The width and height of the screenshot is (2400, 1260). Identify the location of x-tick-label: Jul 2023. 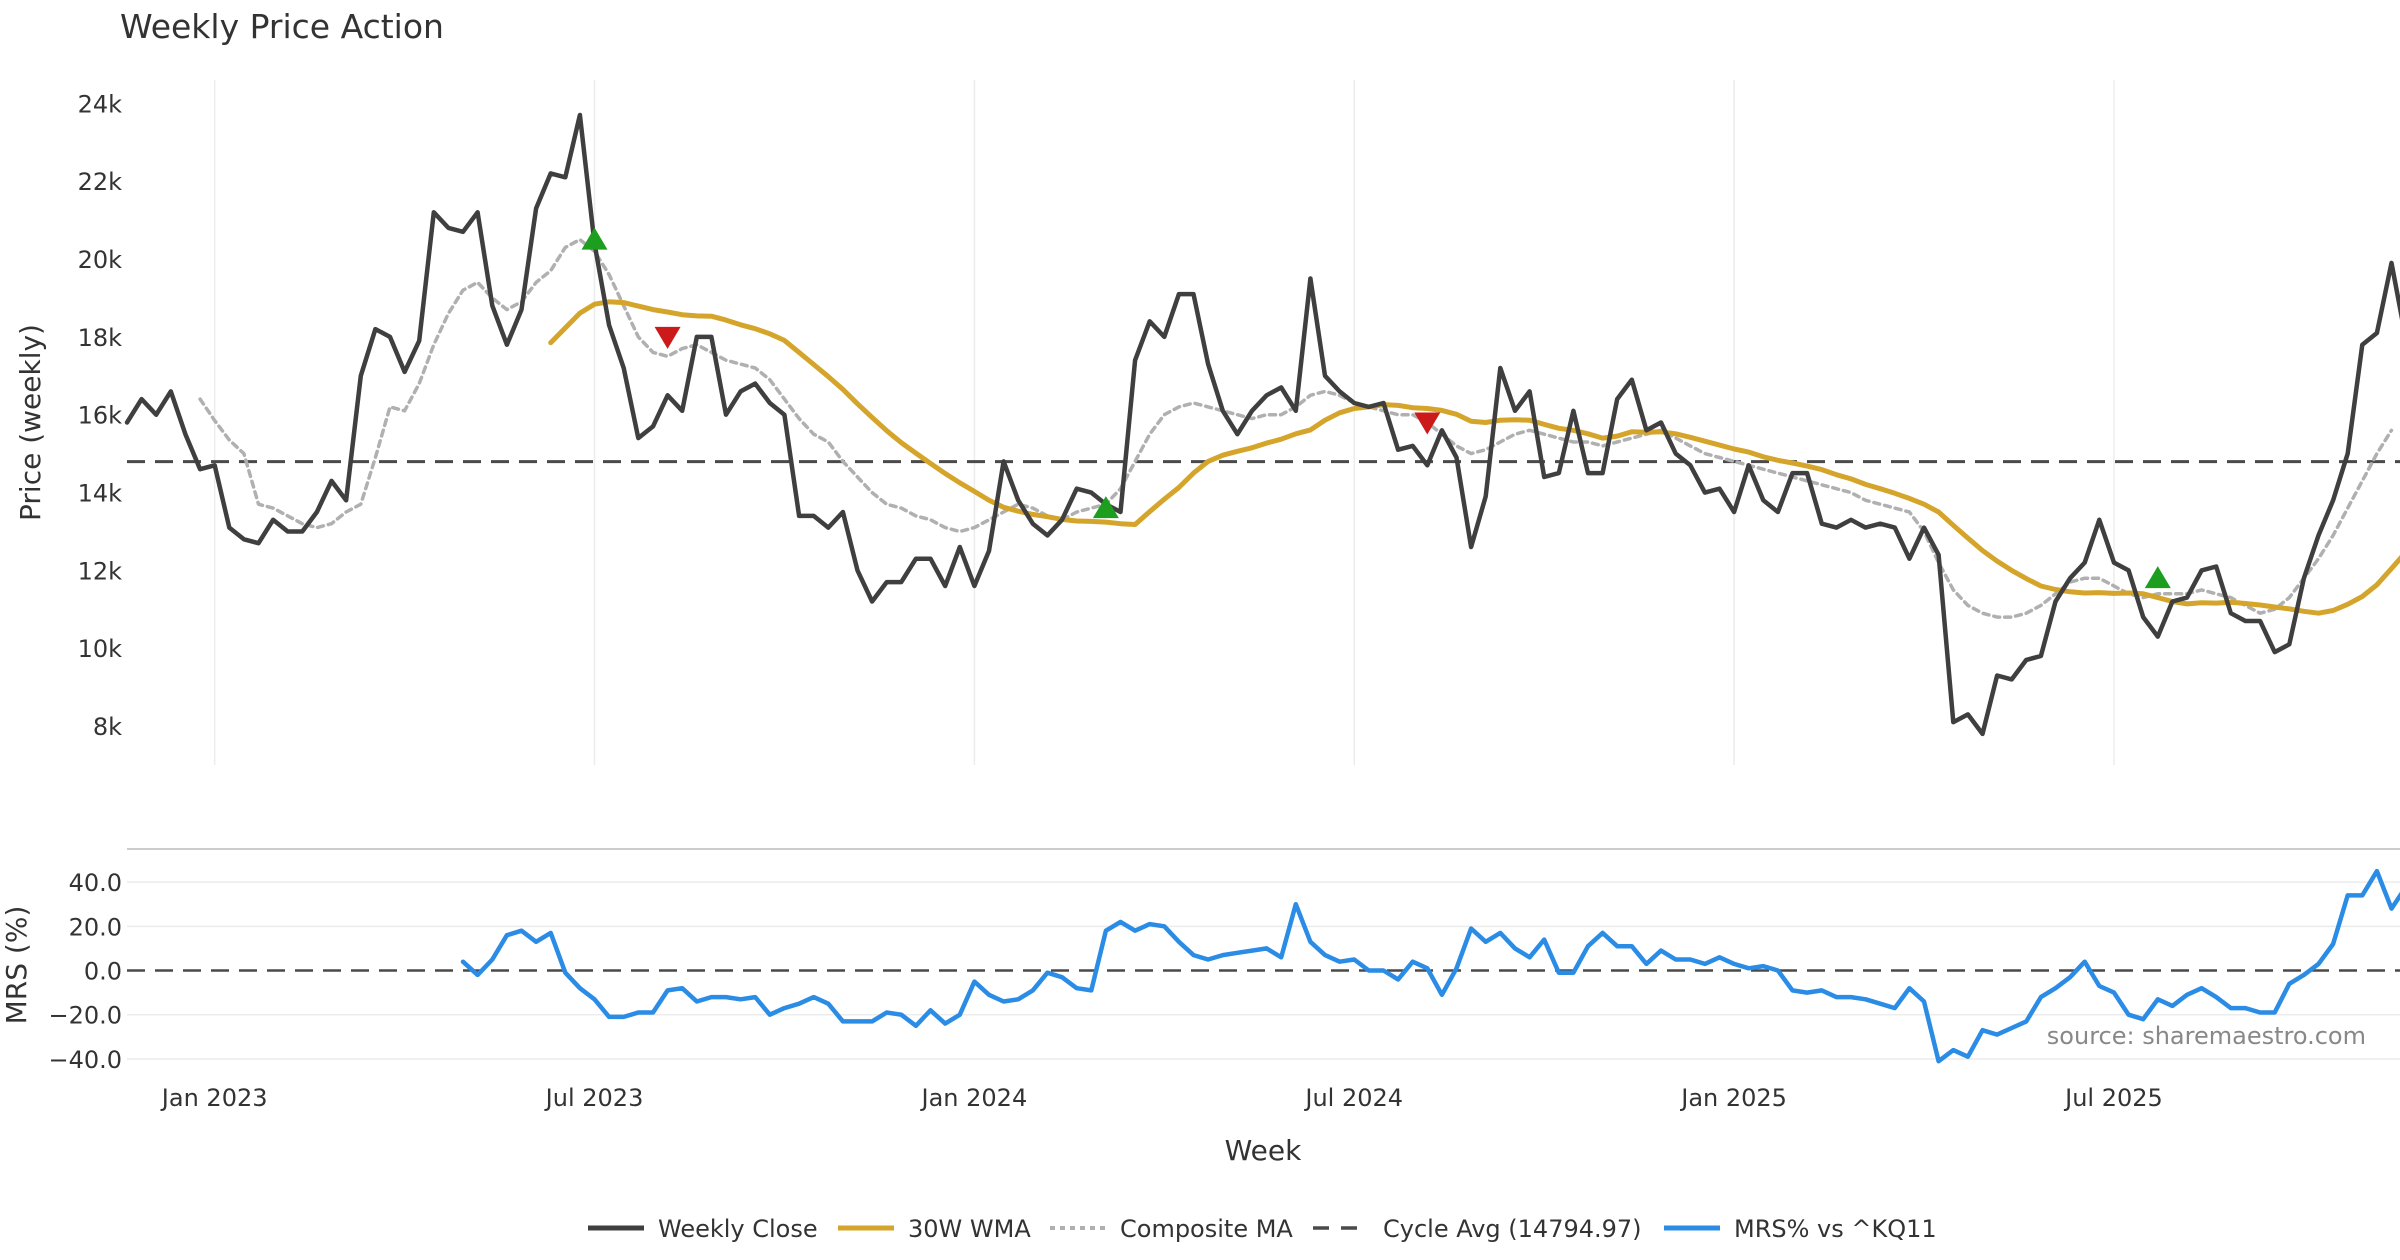
(594, 1098).